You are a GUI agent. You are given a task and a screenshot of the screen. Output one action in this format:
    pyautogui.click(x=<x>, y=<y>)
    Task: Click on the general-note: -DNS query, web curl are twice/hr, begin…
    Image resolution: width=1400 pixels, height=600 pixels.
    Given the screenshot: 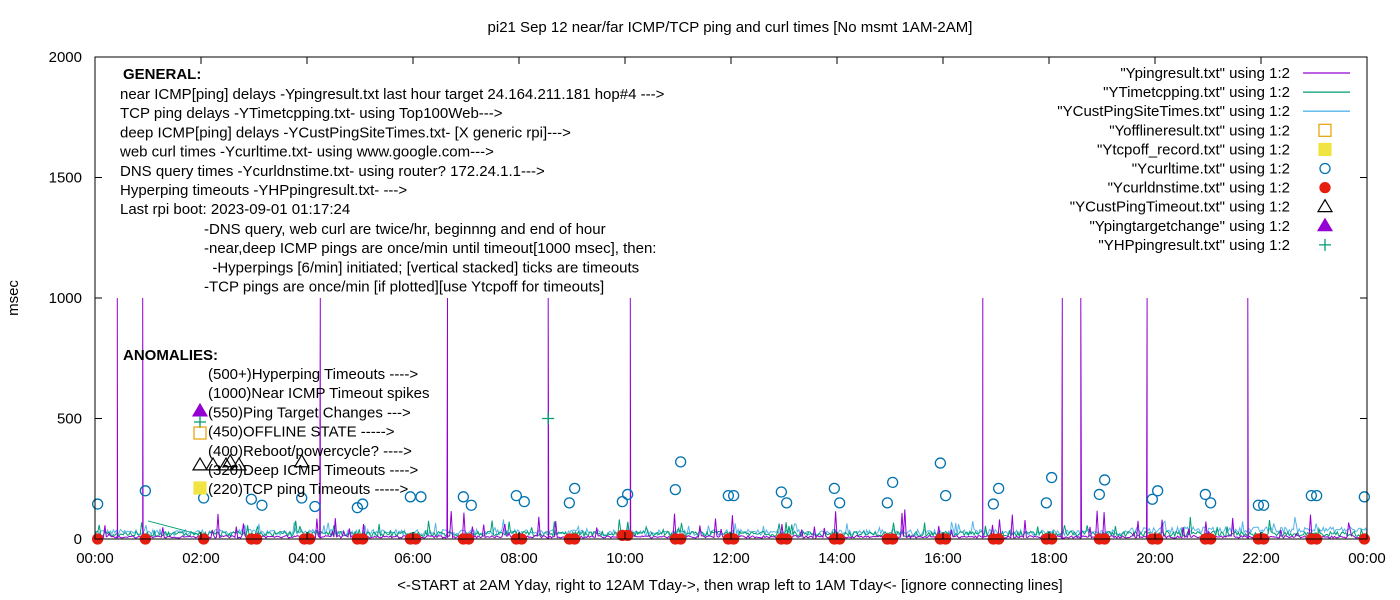 What is the action you would take?
    pyautogui.click(x=405, y=229)
    